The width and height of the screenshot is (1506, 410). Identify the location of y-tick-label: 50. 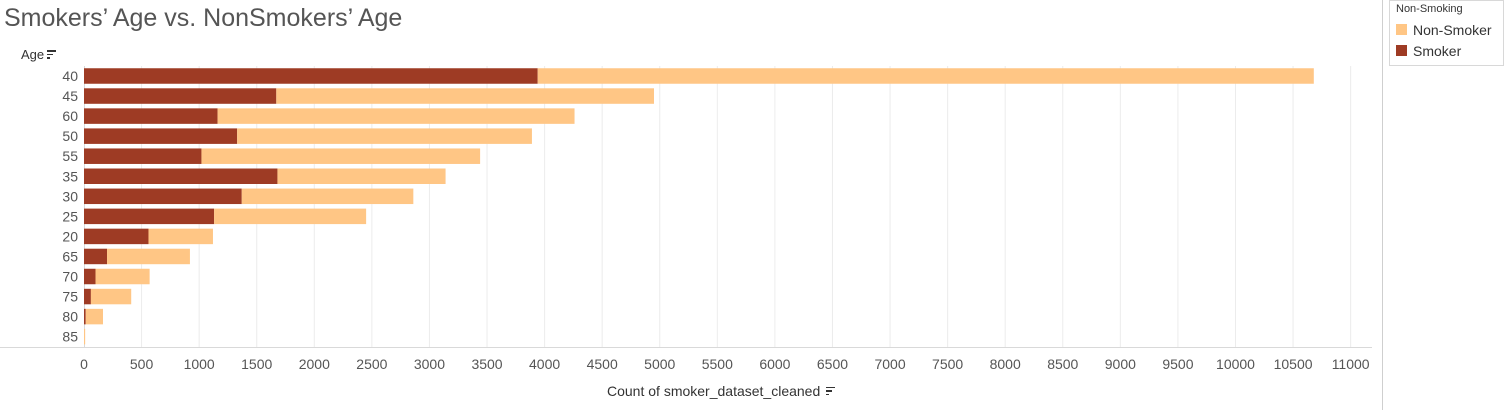
(70, 136).